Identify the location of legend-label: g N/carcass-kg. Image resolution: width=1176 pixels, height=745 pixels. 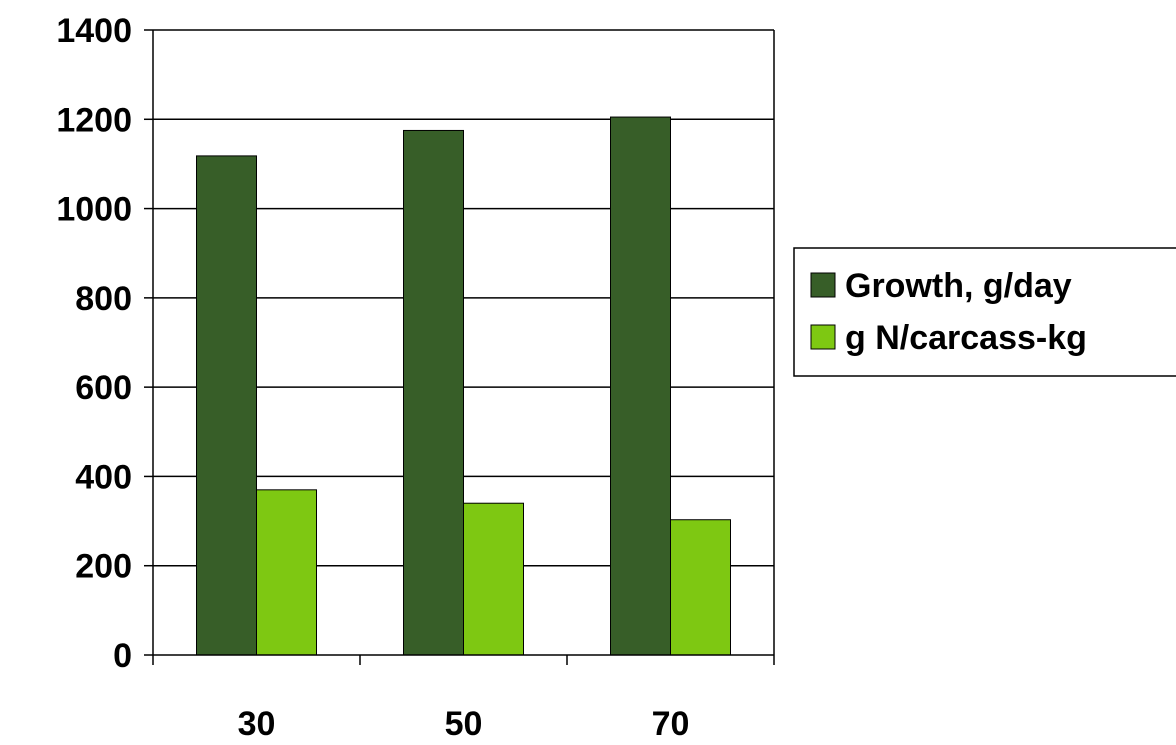
(966, 338).